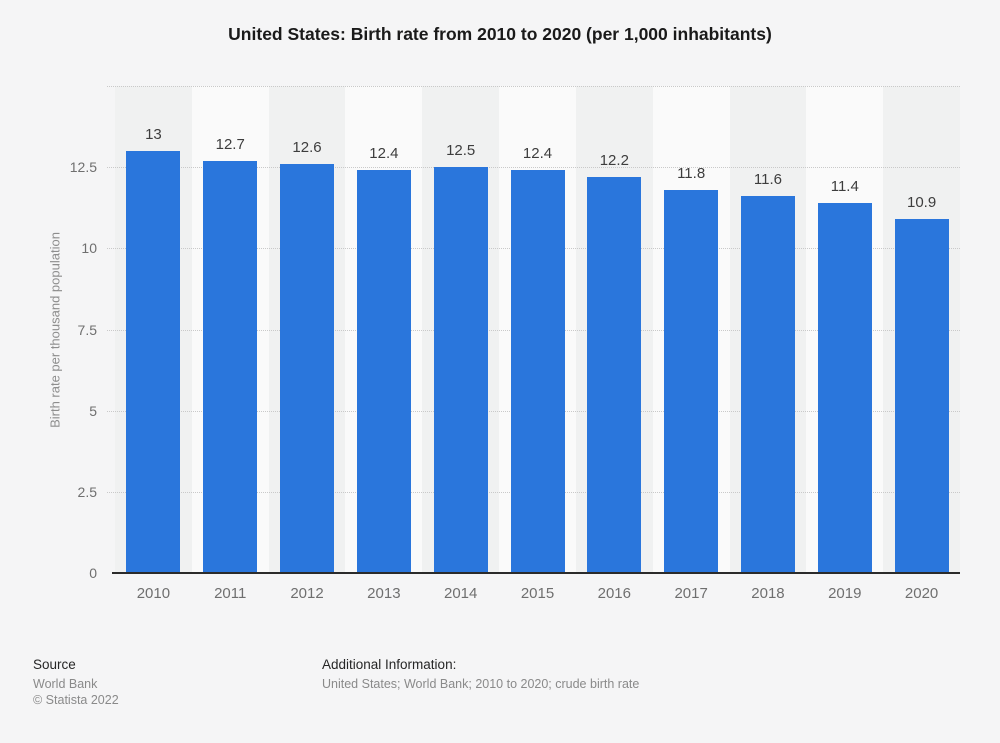  I want to click on additional-info-label: Additional Information:, so click(389, 664).